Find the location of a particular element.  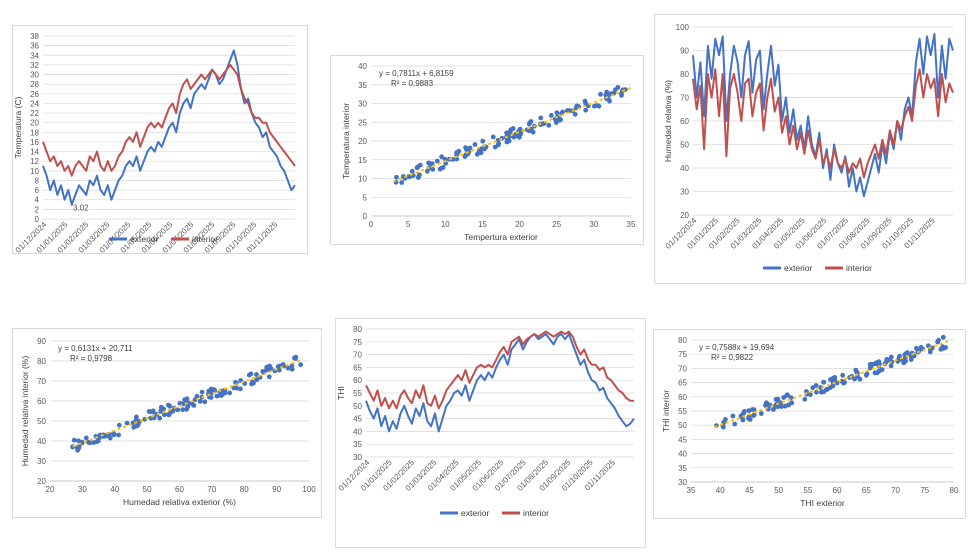

r-squared-label: R² = 0,9883 is located at coordinates (412, 83).